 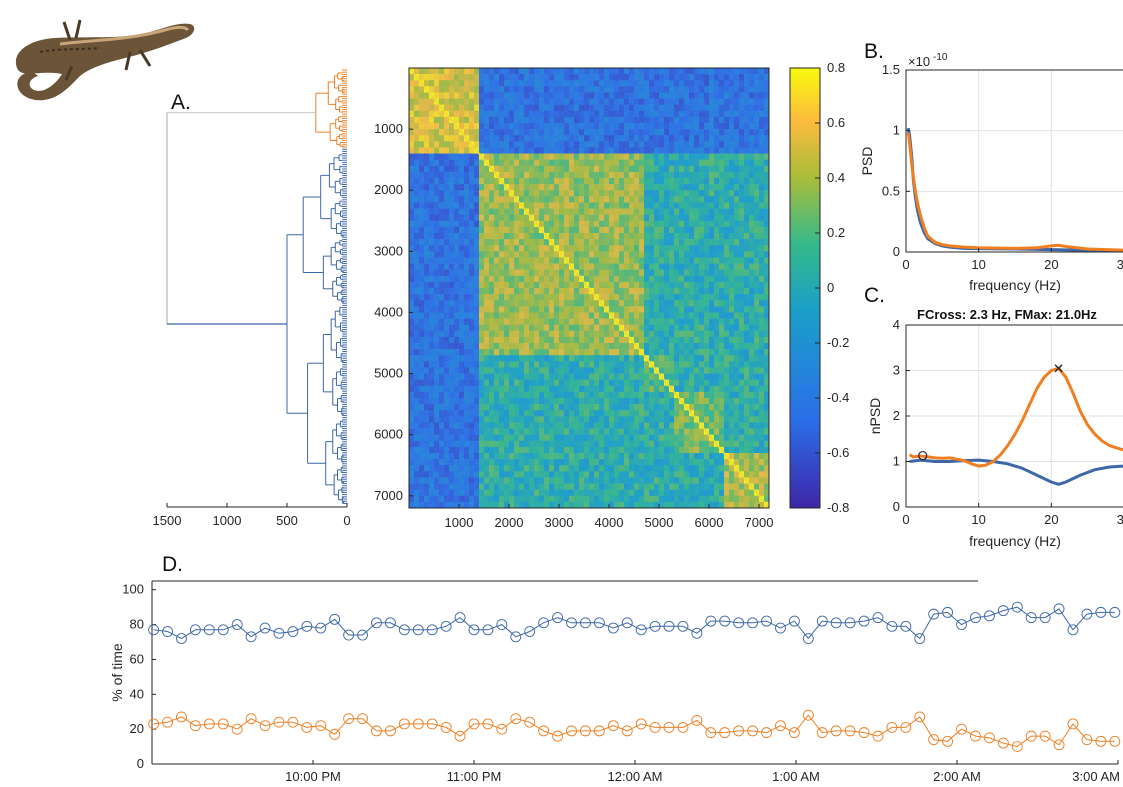 I want to click on panel-label-a: A., so click(x=181, y=102).